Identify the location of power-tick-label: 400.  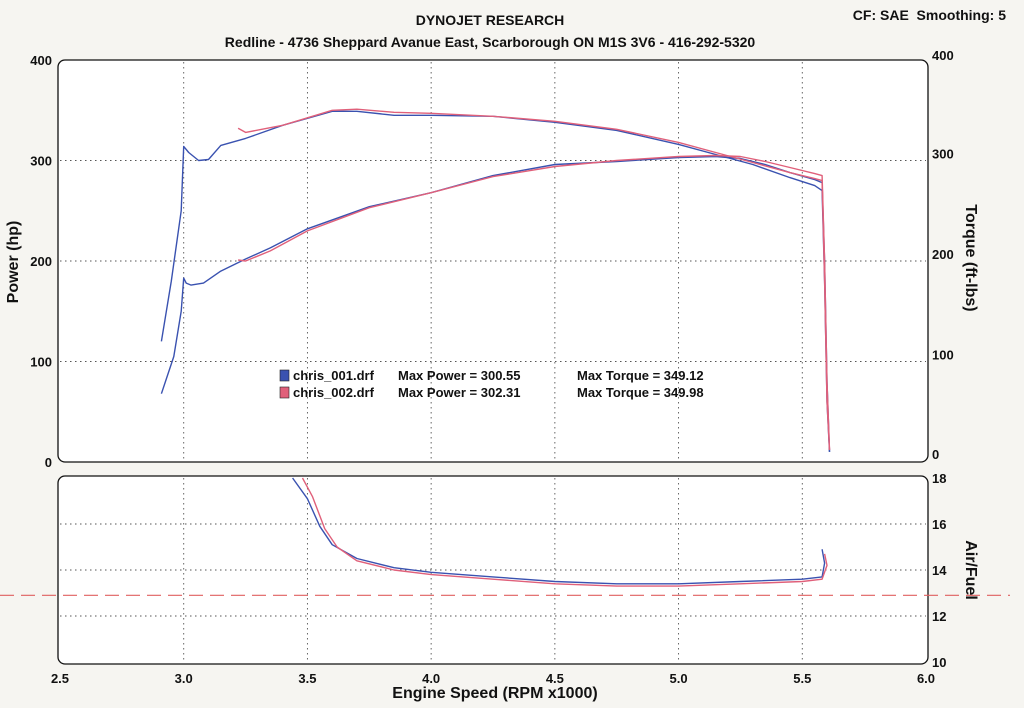
(41, 60).